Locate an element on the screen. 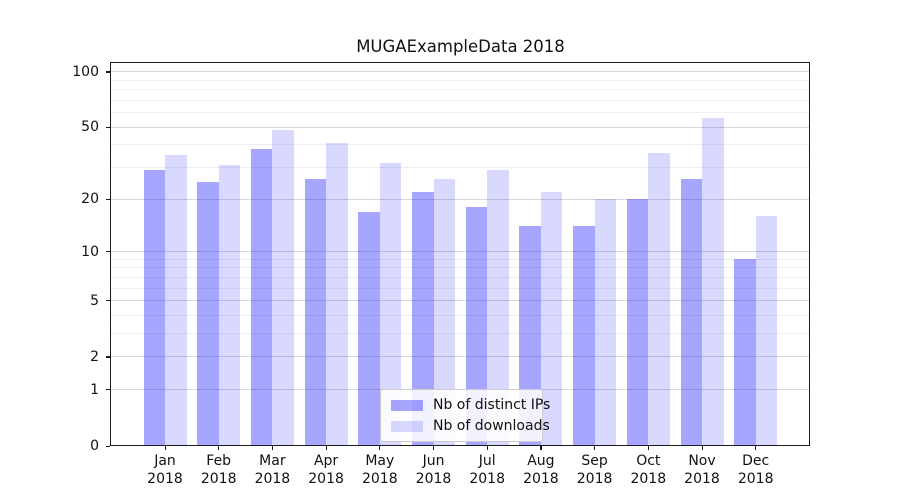 The height and width of the screenshot is (500, 900). legend-entry-downloads: Nb of downloads is located at coordinates (470, 426).